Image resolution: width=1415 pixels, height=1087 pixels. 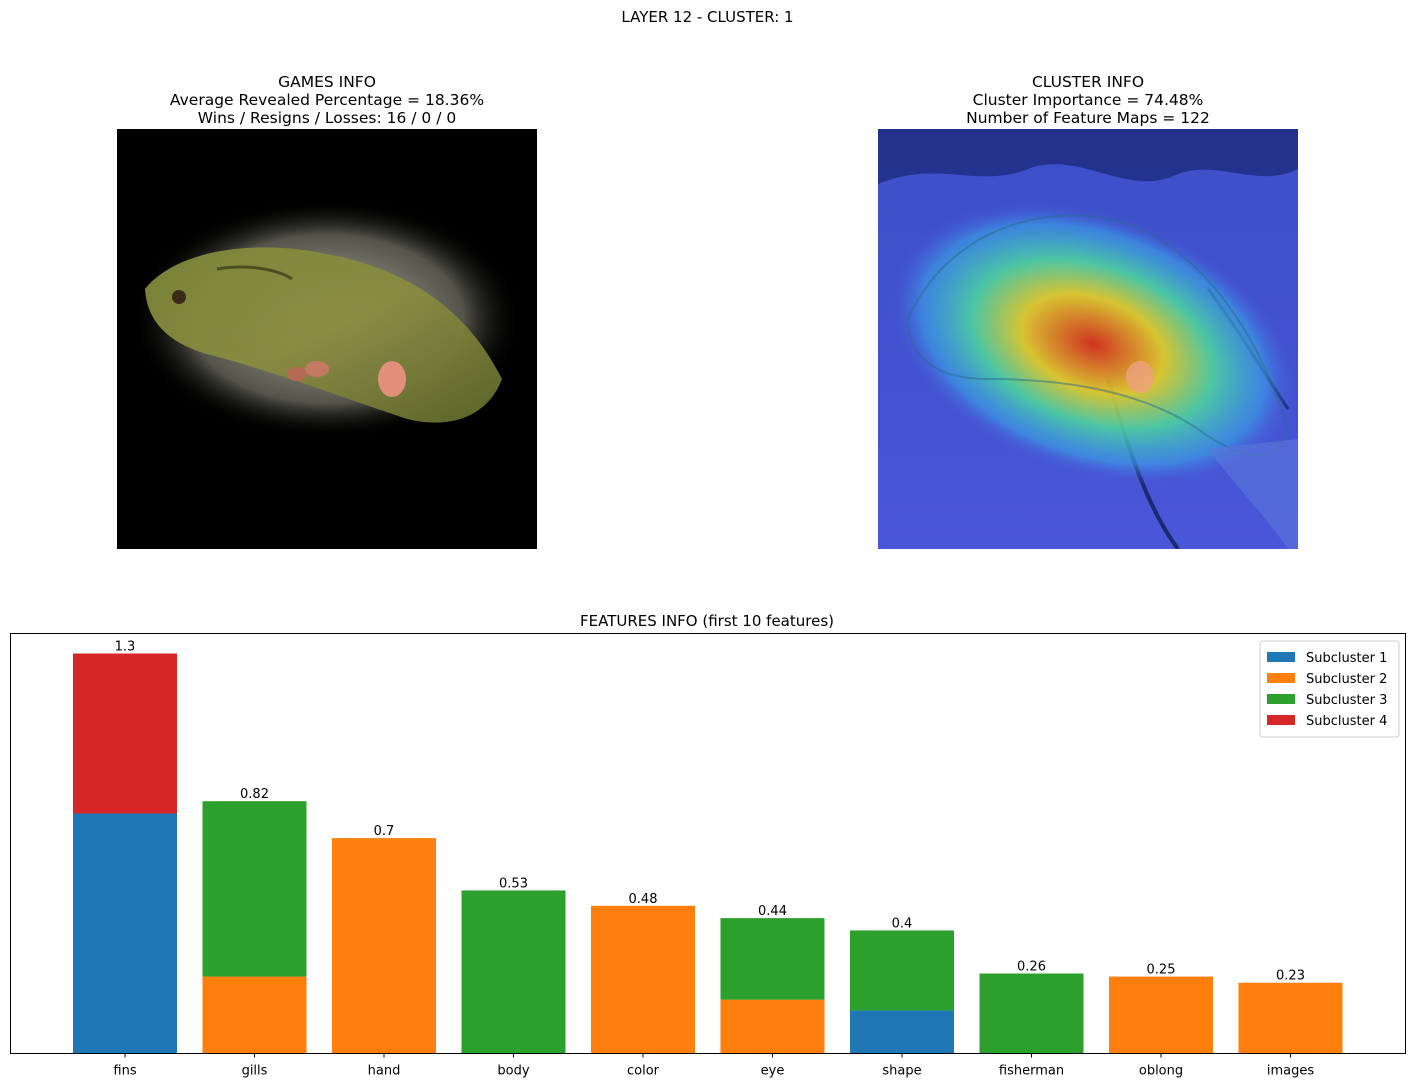 I want to click on value-label-color: 0.48, so click(x=643, y=899).